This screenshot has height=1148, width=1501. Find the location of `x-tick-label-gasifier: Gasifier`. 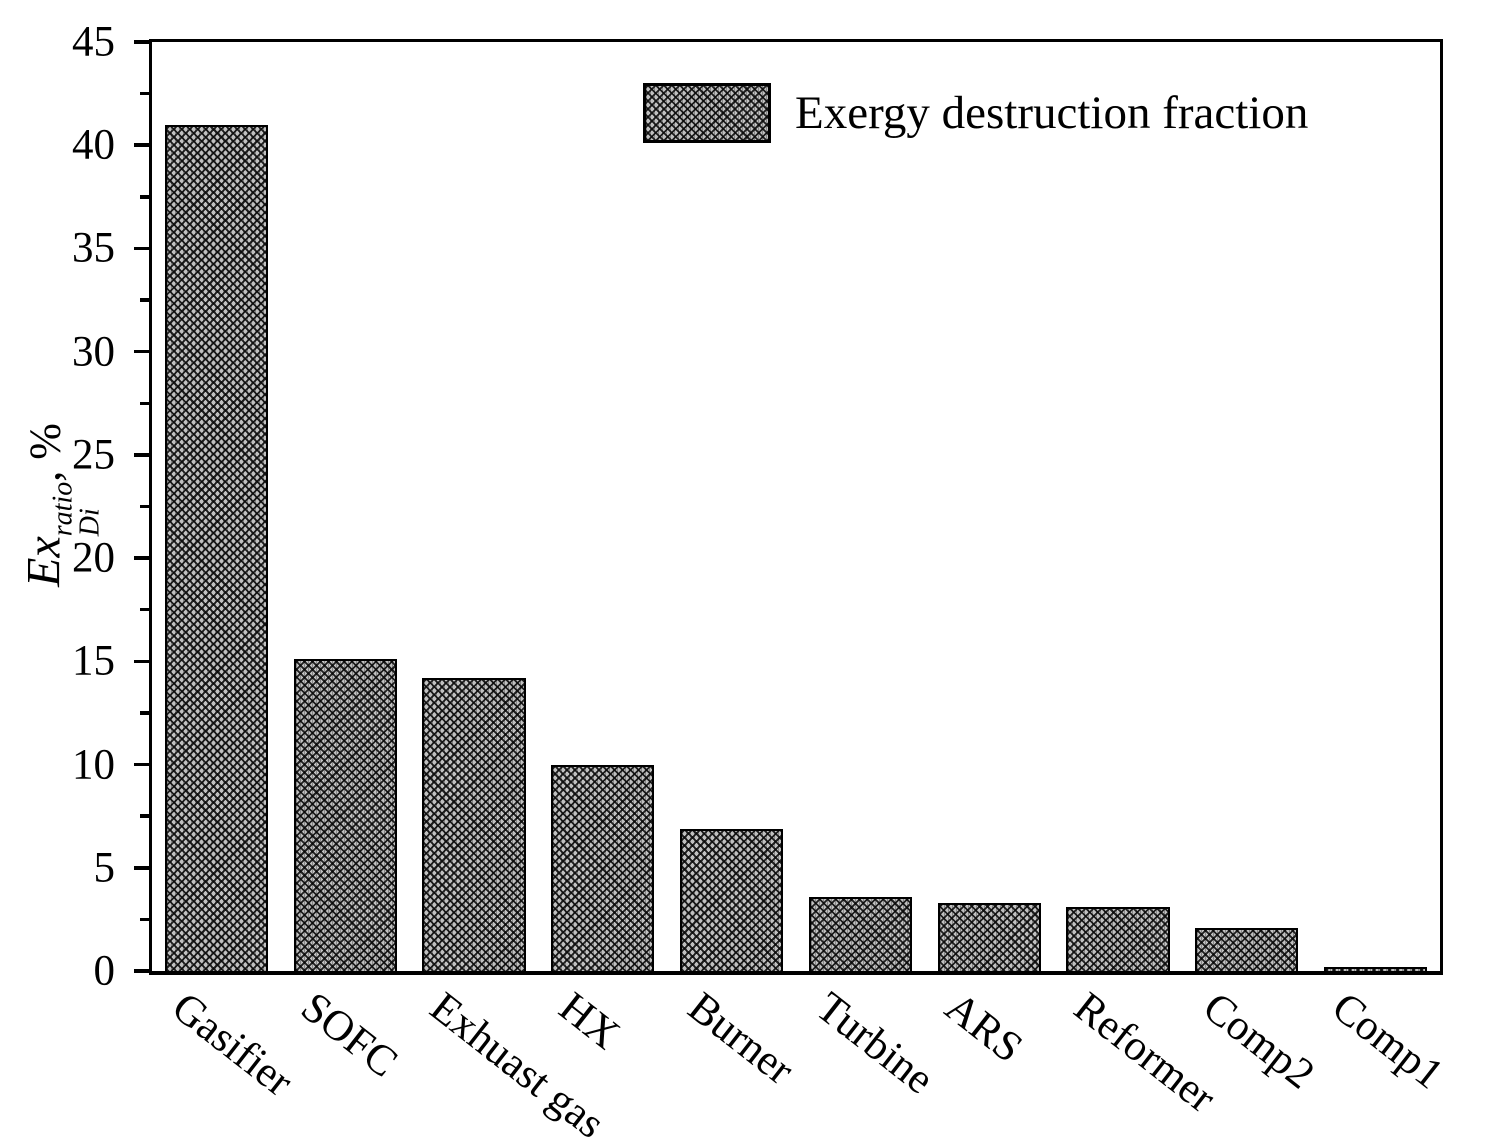

x-tick-label-gasifier: Gasifier is located at coordinates (232, 1044).